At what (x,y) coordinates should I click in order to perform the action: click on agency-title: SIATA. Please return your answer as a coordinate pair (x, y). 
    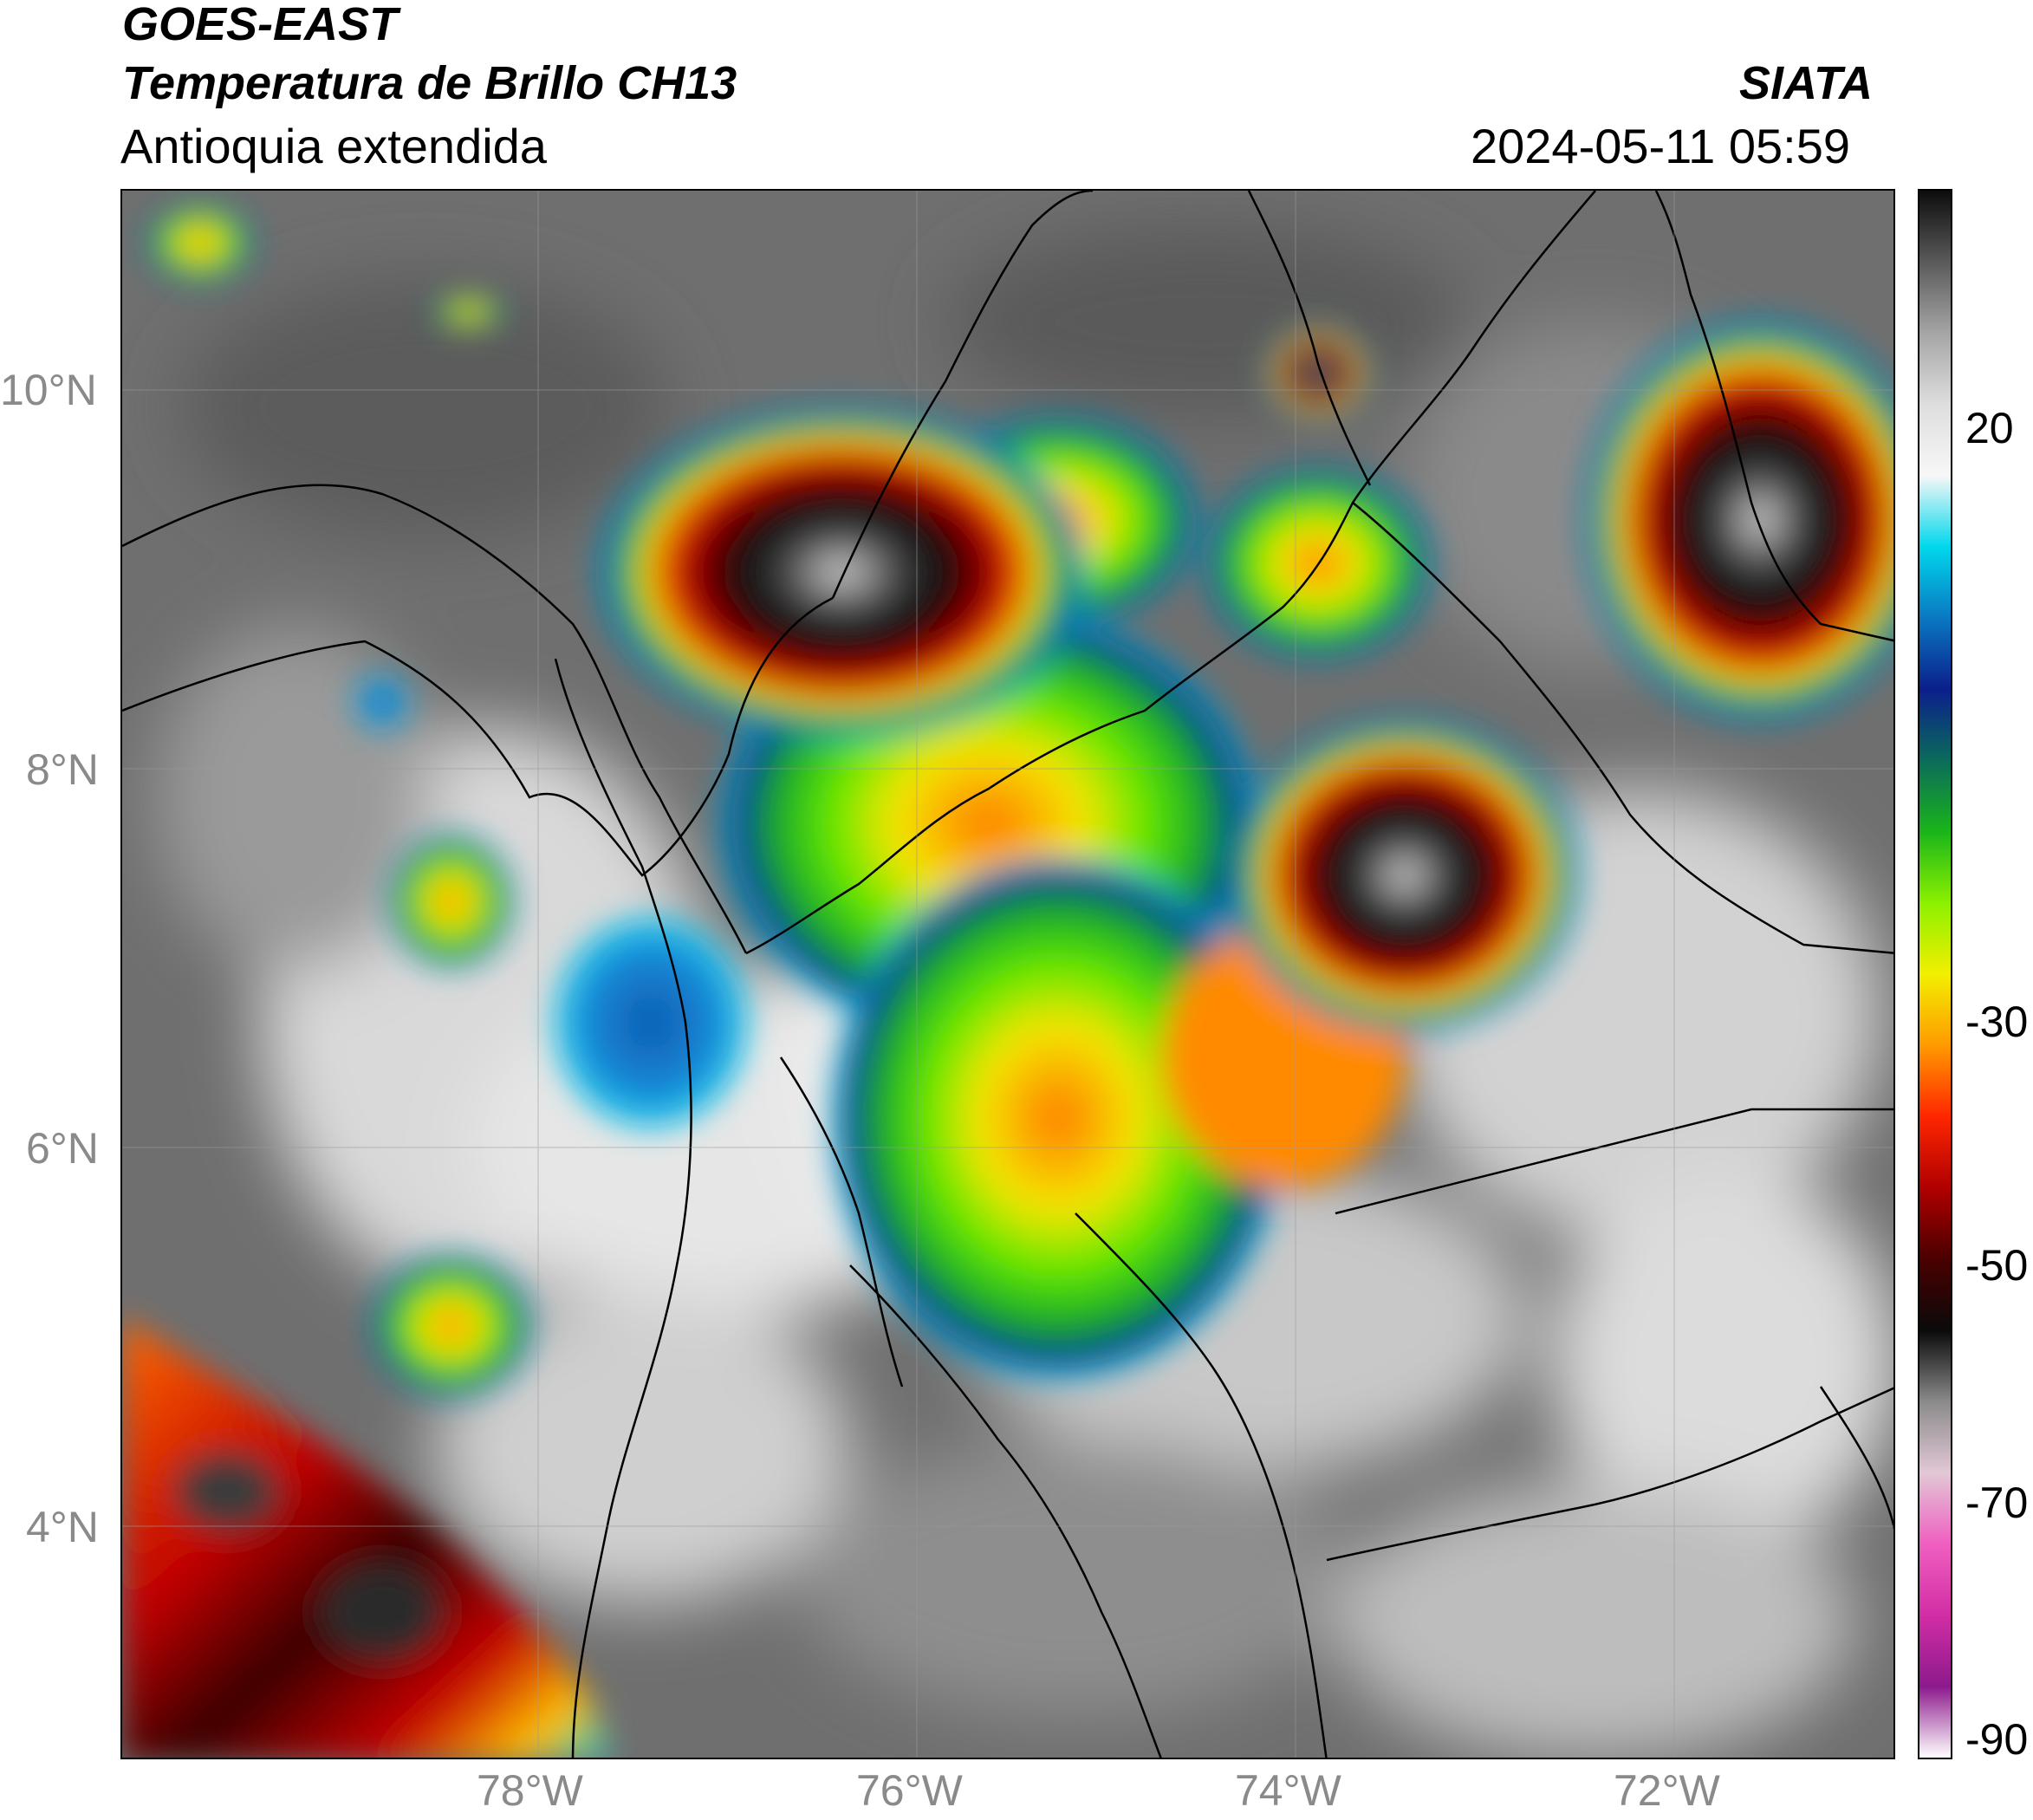
    Looking at the image, I should click on (1806, 83).